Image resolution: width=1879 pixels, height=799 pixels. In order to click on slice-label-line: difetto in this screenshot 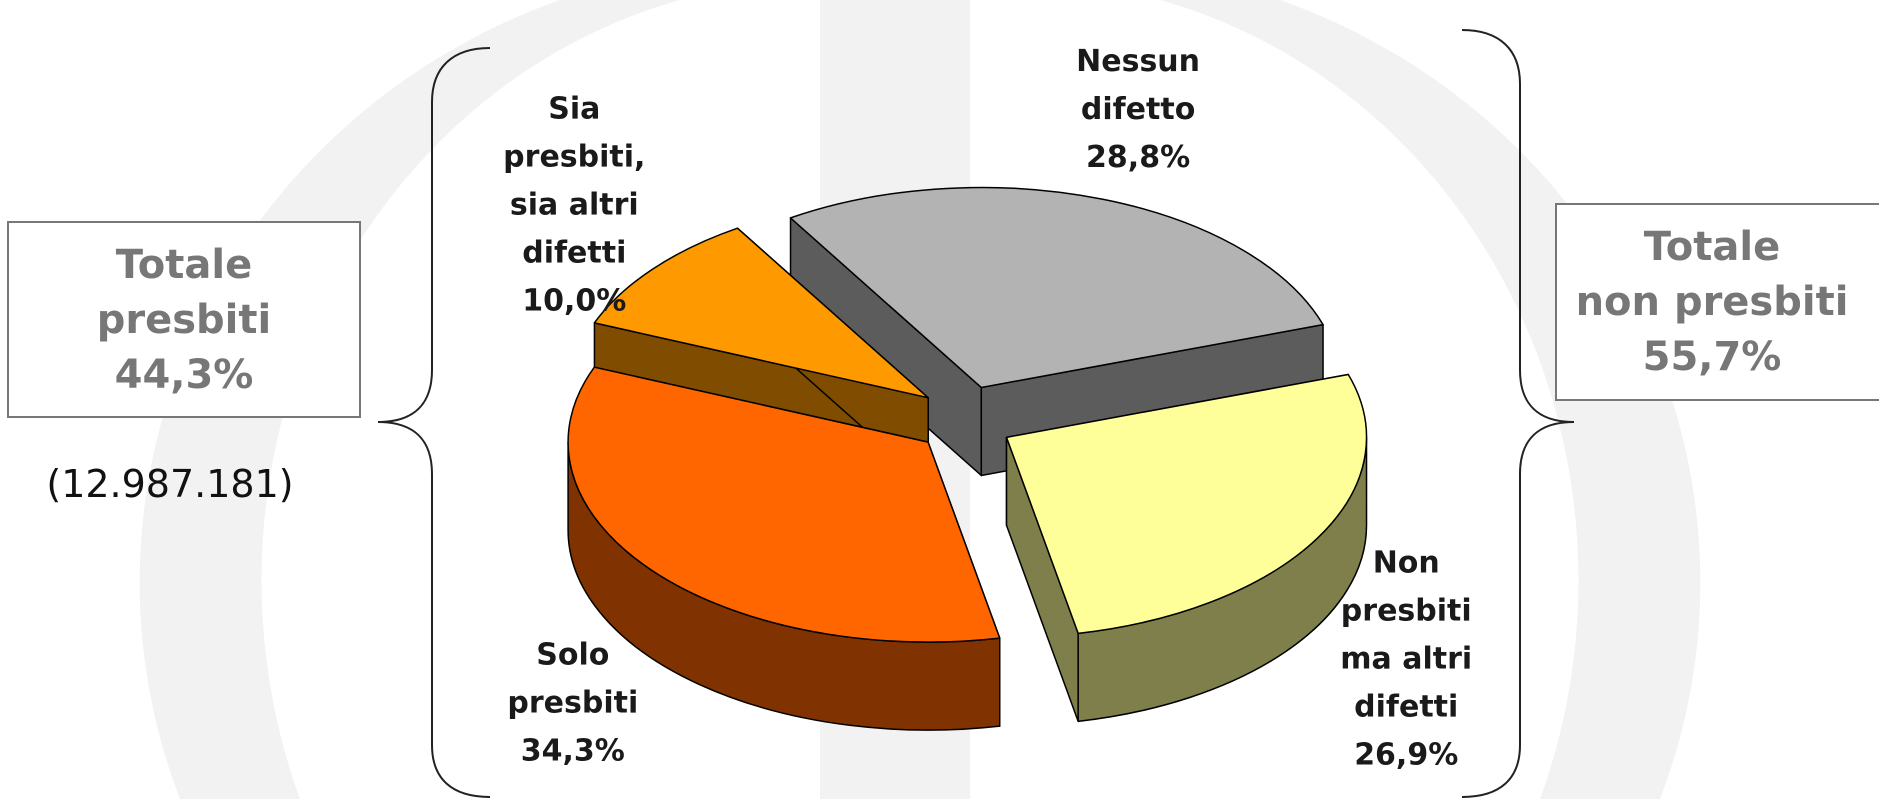, I will do `click(1138, 109)`.